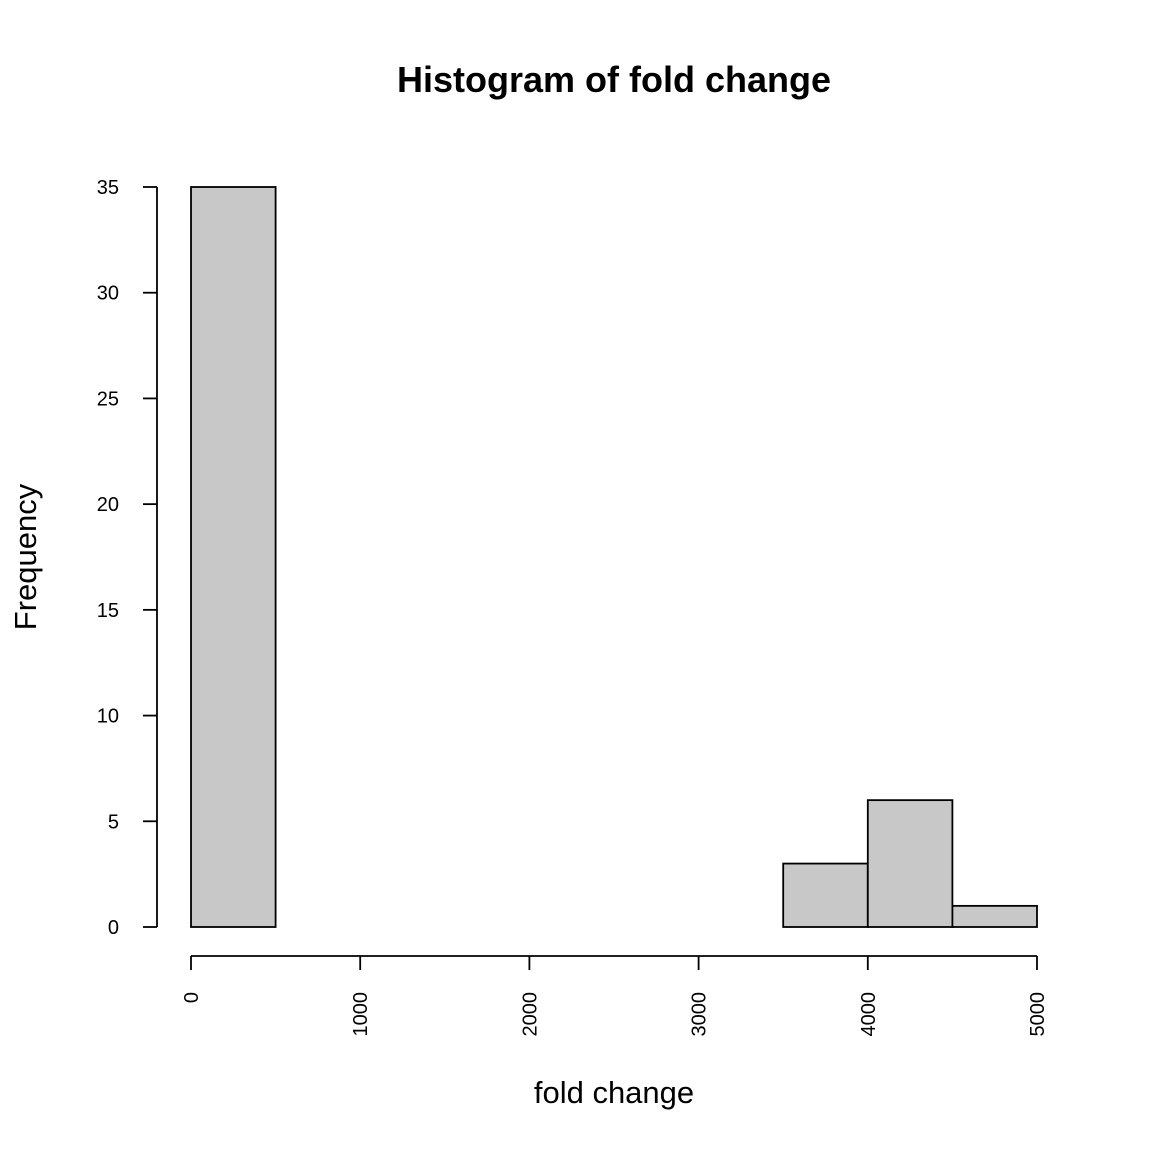 The image size is (1152, 1152). What do you see at coordinates (108, 611) in the screenshot?
I see `y-tick-label: 15` at bounding box center [108, 611].